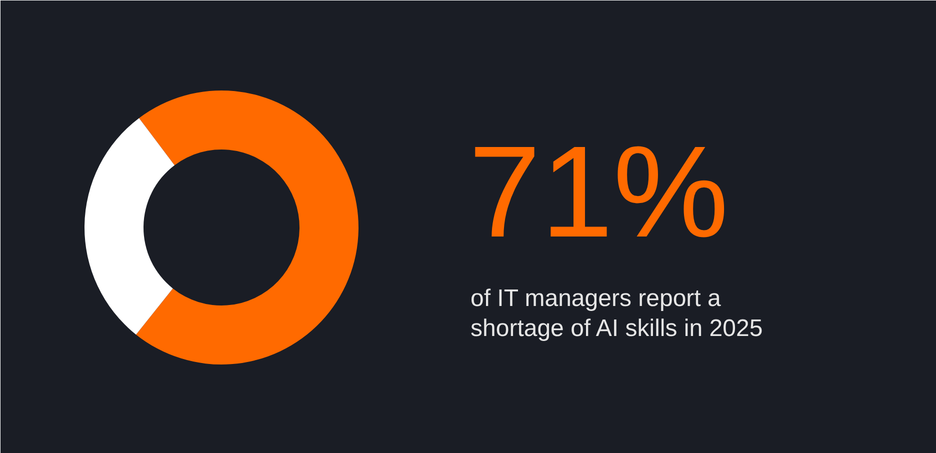 Image resolution: width=936 pixels, height=453 pixels. What do you see at coordinates (598, 191) in the screenshot?
I see `data-label: 71%` at bounding box center [598, 191].